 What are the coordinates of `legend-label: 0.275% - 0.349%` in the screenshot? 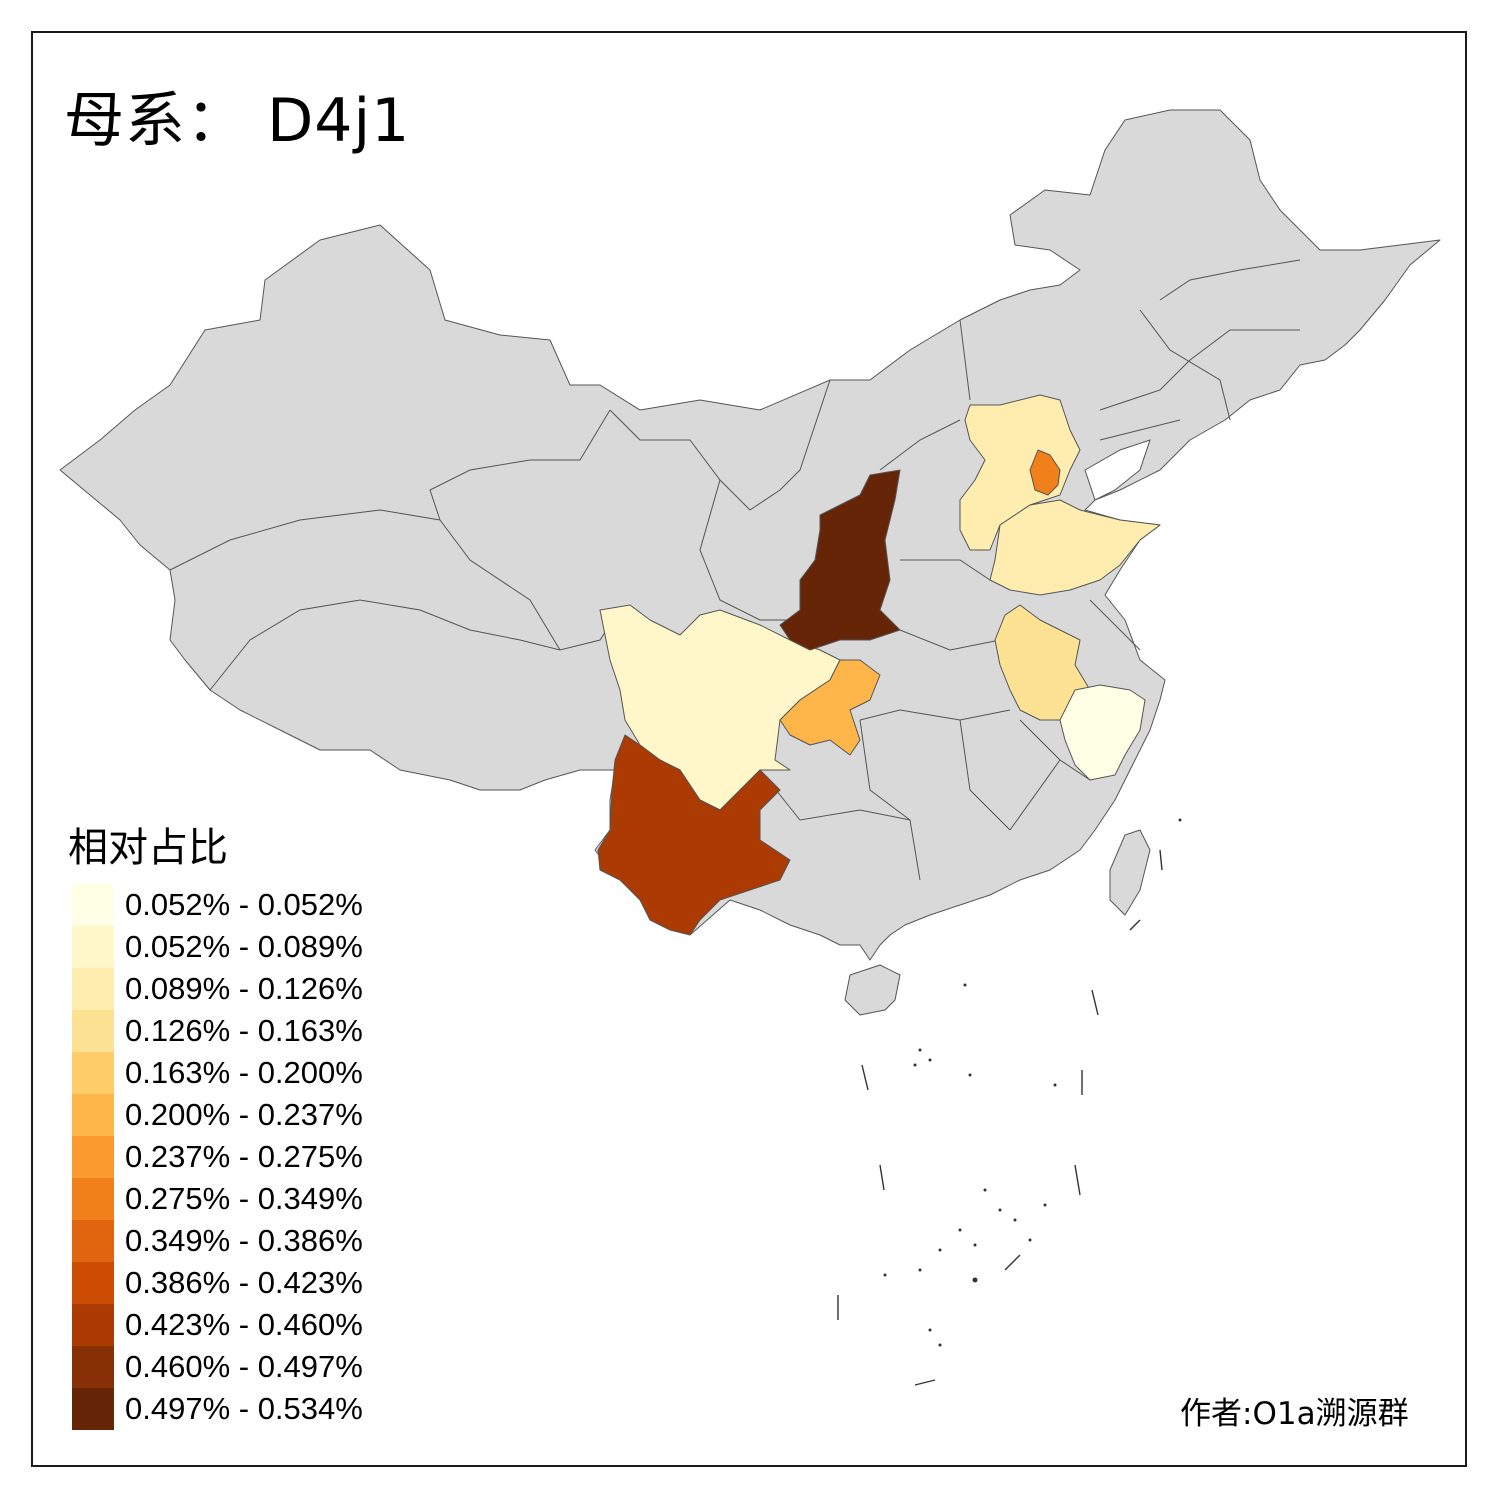 It's located at (244, 1198).